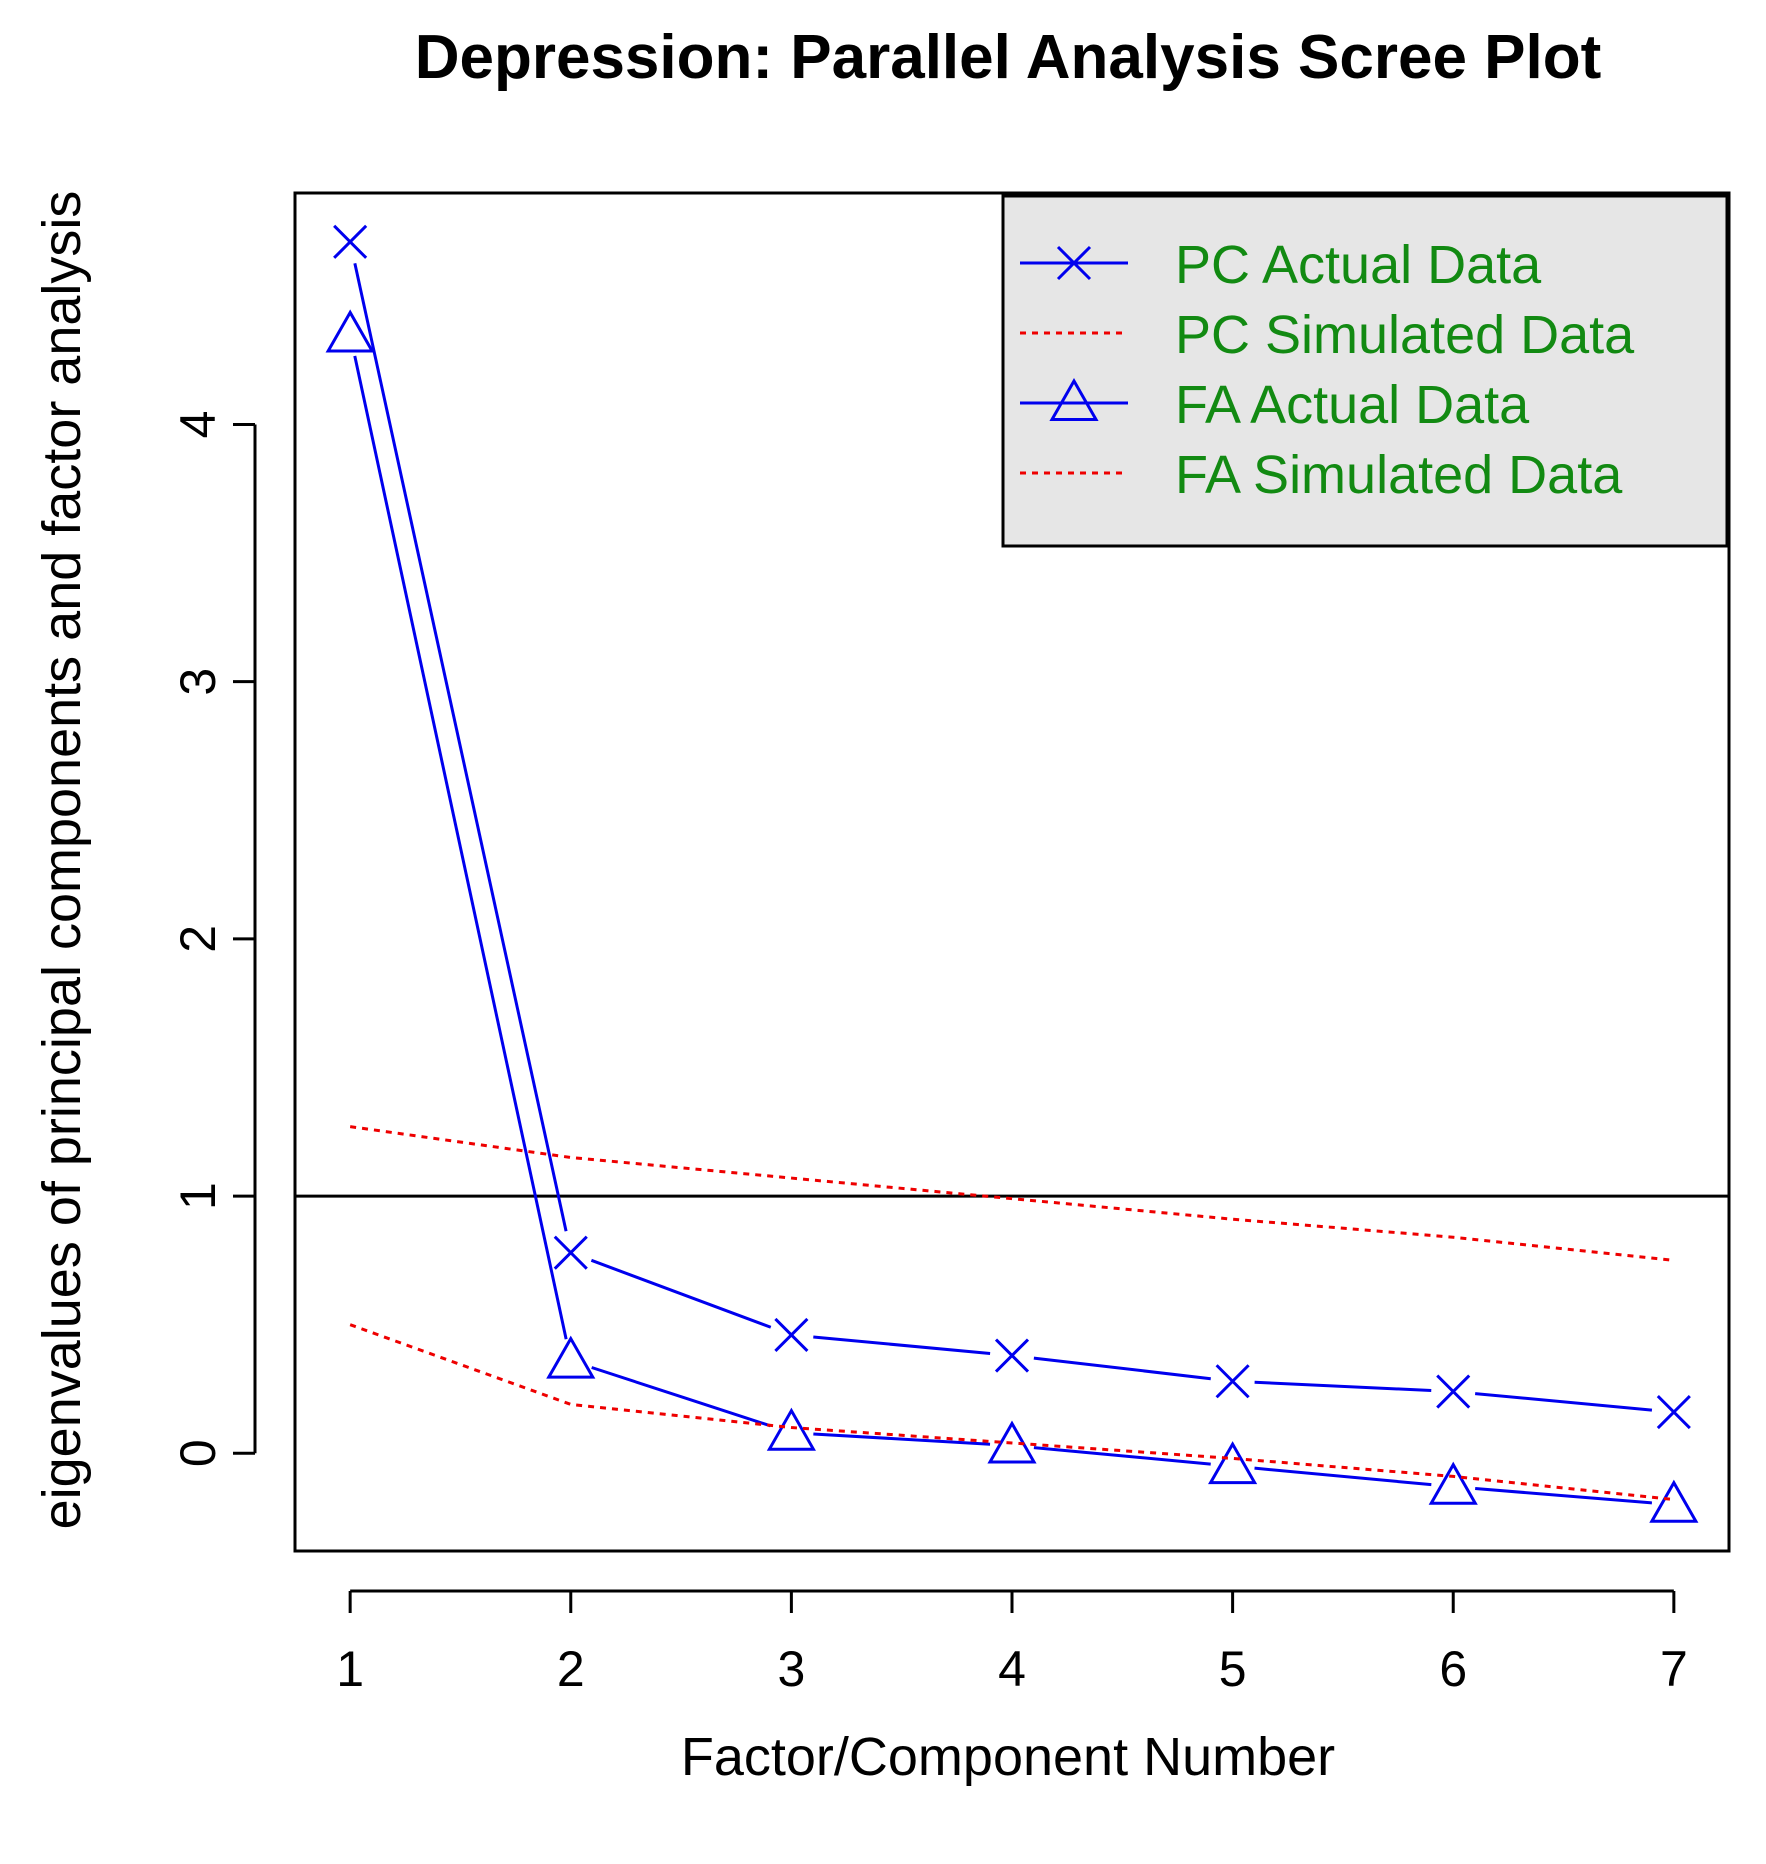 This screenshot has width=1766, height=1864. What do you see at coordinates (1008, 57) in the screenshot?
I see `chart-title: Depression: Parallel Analysis Scree Plot` at bounding box center [1008, 57].